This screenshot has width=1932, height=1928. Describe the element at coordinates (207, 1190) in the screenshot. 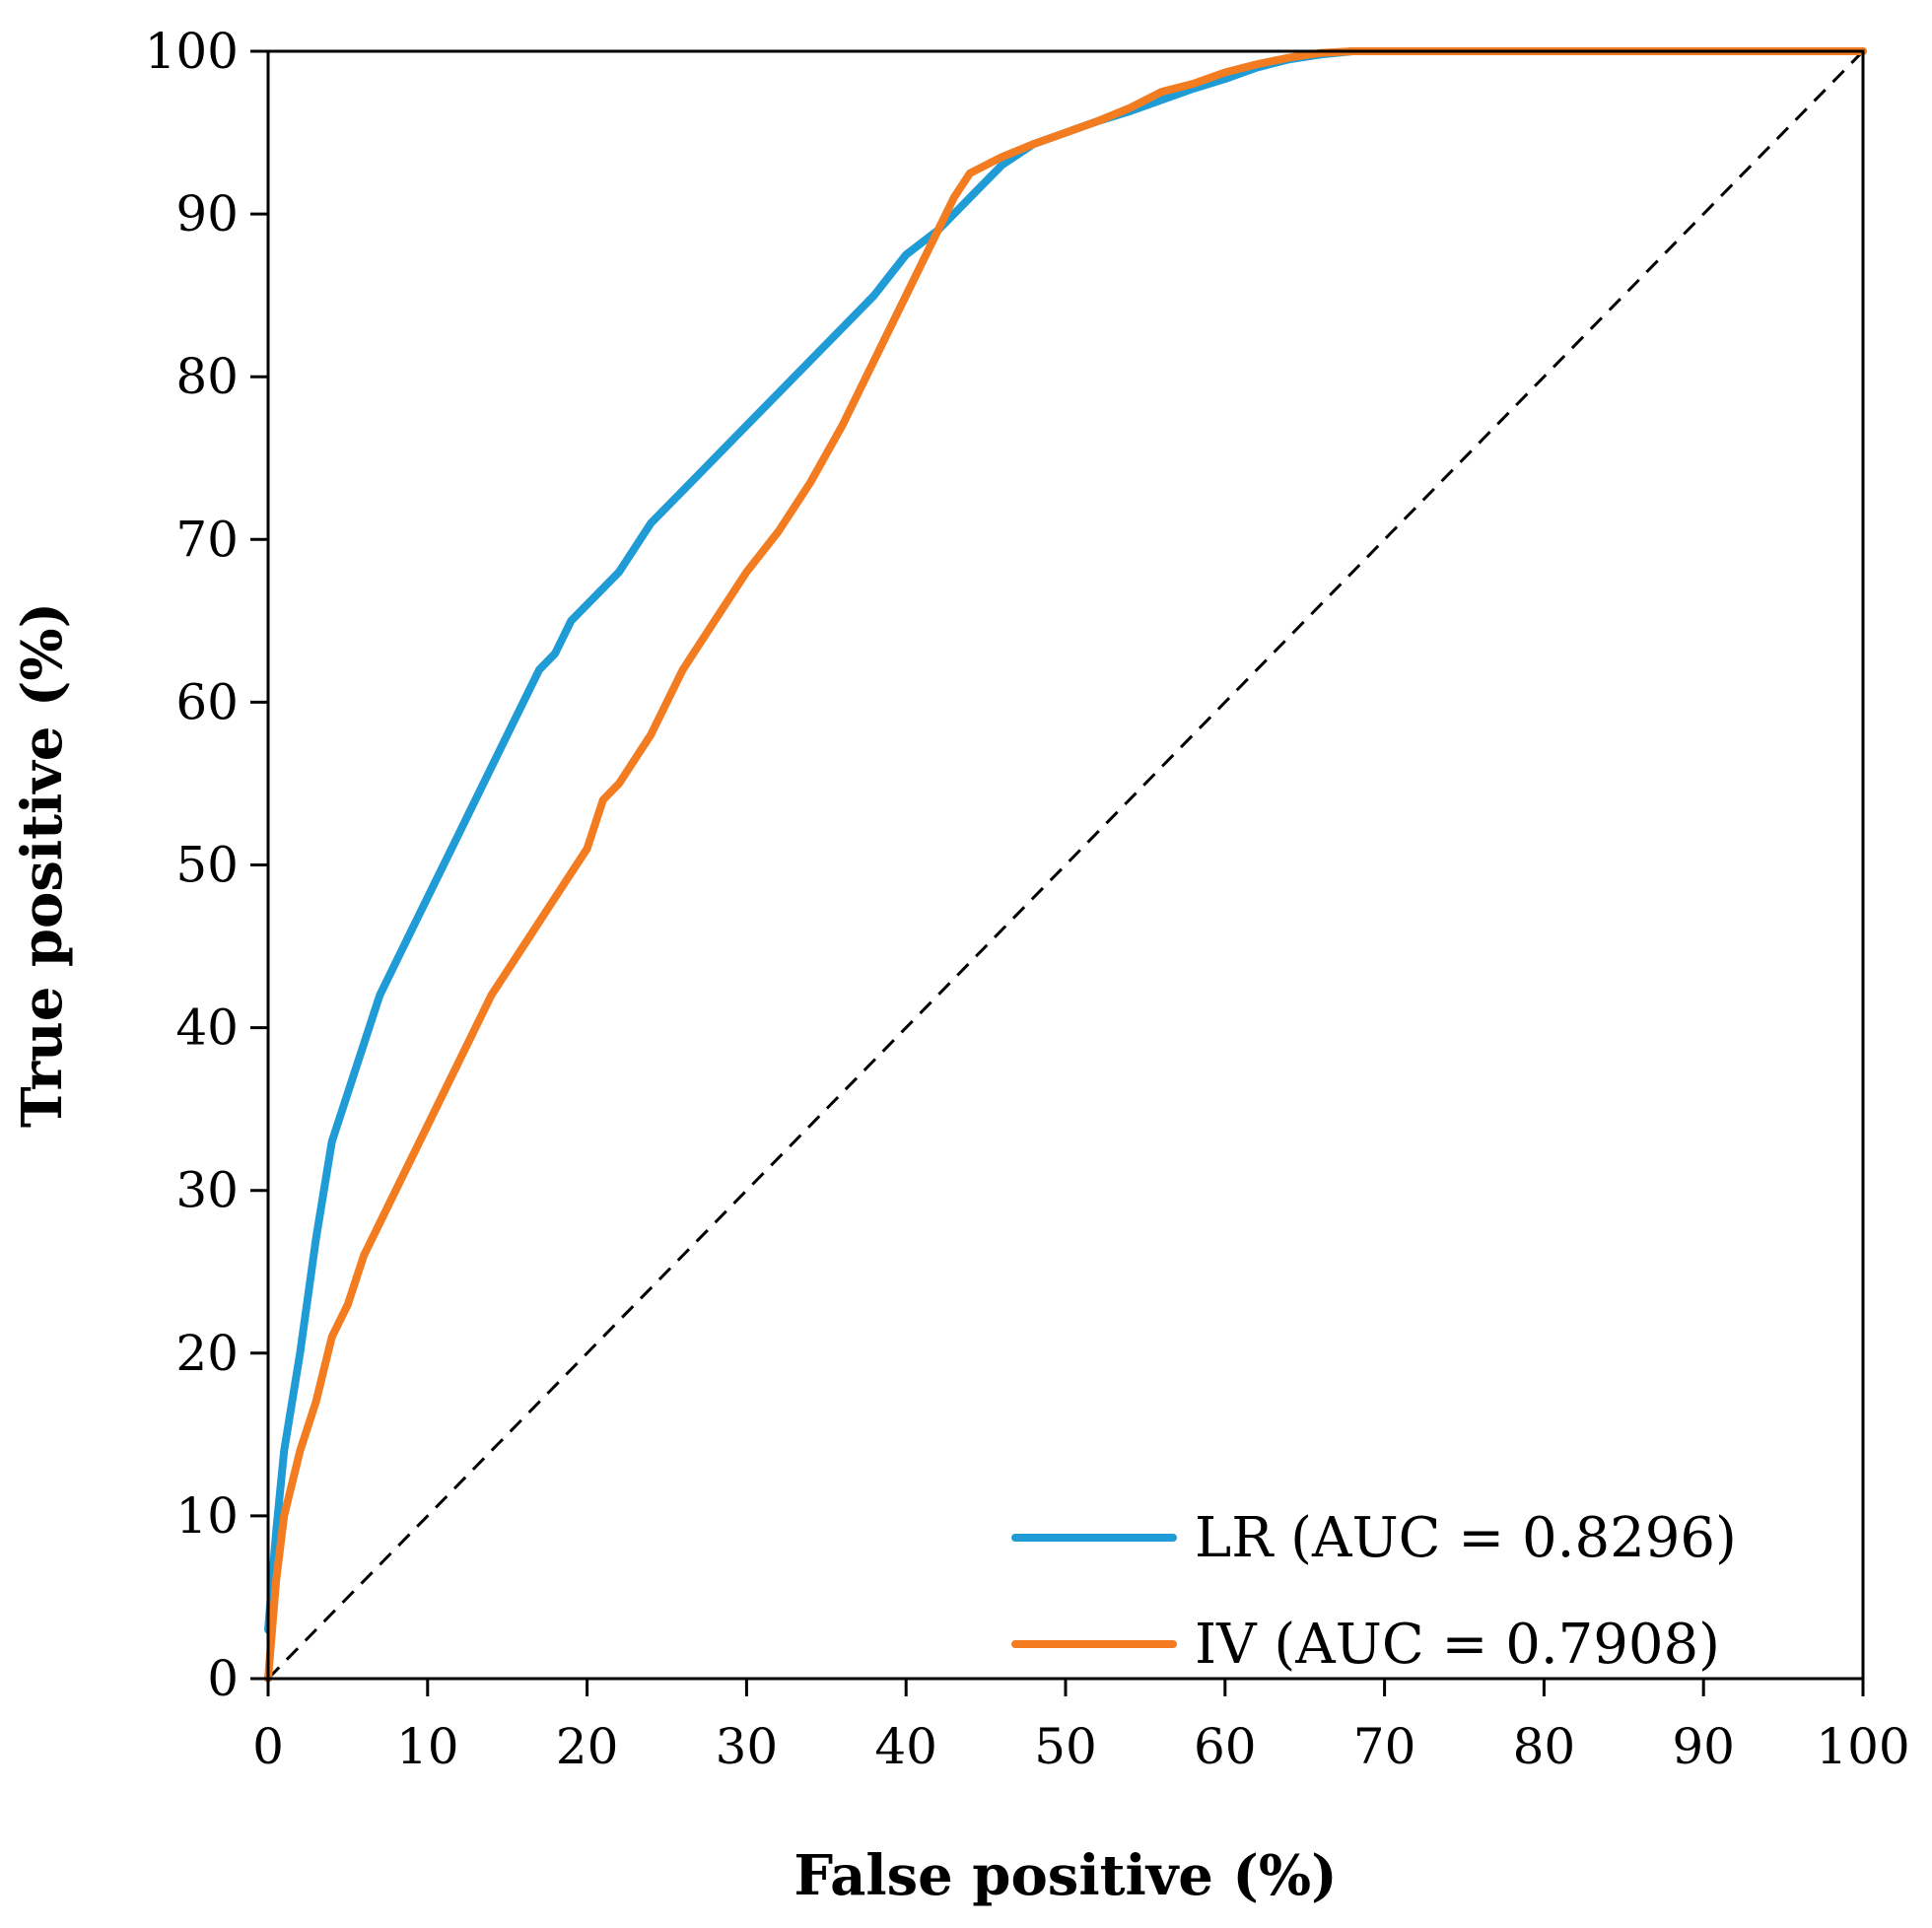

I see `y-tick-label: 30` at that location.